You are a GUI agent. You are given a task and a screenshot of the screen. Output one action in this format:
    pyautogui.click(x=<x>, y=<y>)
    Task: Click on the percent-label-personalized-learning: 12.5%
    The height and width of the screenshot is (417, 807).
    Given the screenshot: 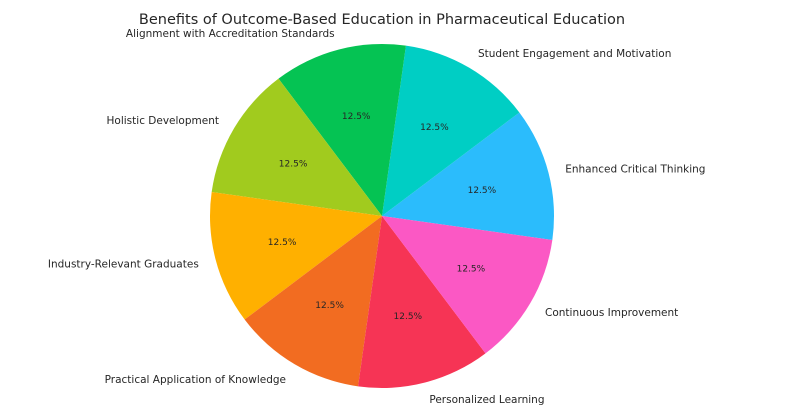 What is the action you would take?
    pyautogui.click(x=408, y=317)
    